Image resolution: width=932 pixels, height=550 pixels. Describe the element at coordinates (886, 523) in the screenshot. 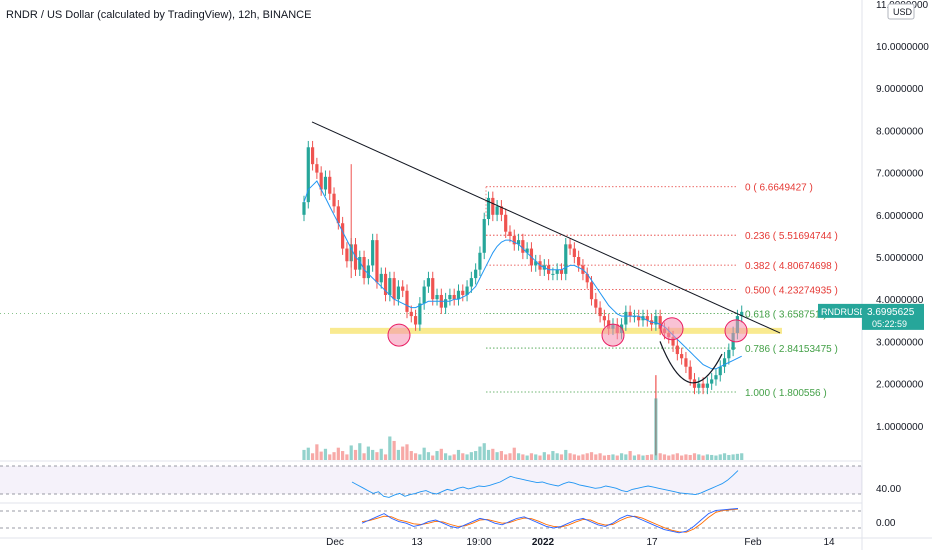

I see `stoch-axis-label: 0.00` at that location.